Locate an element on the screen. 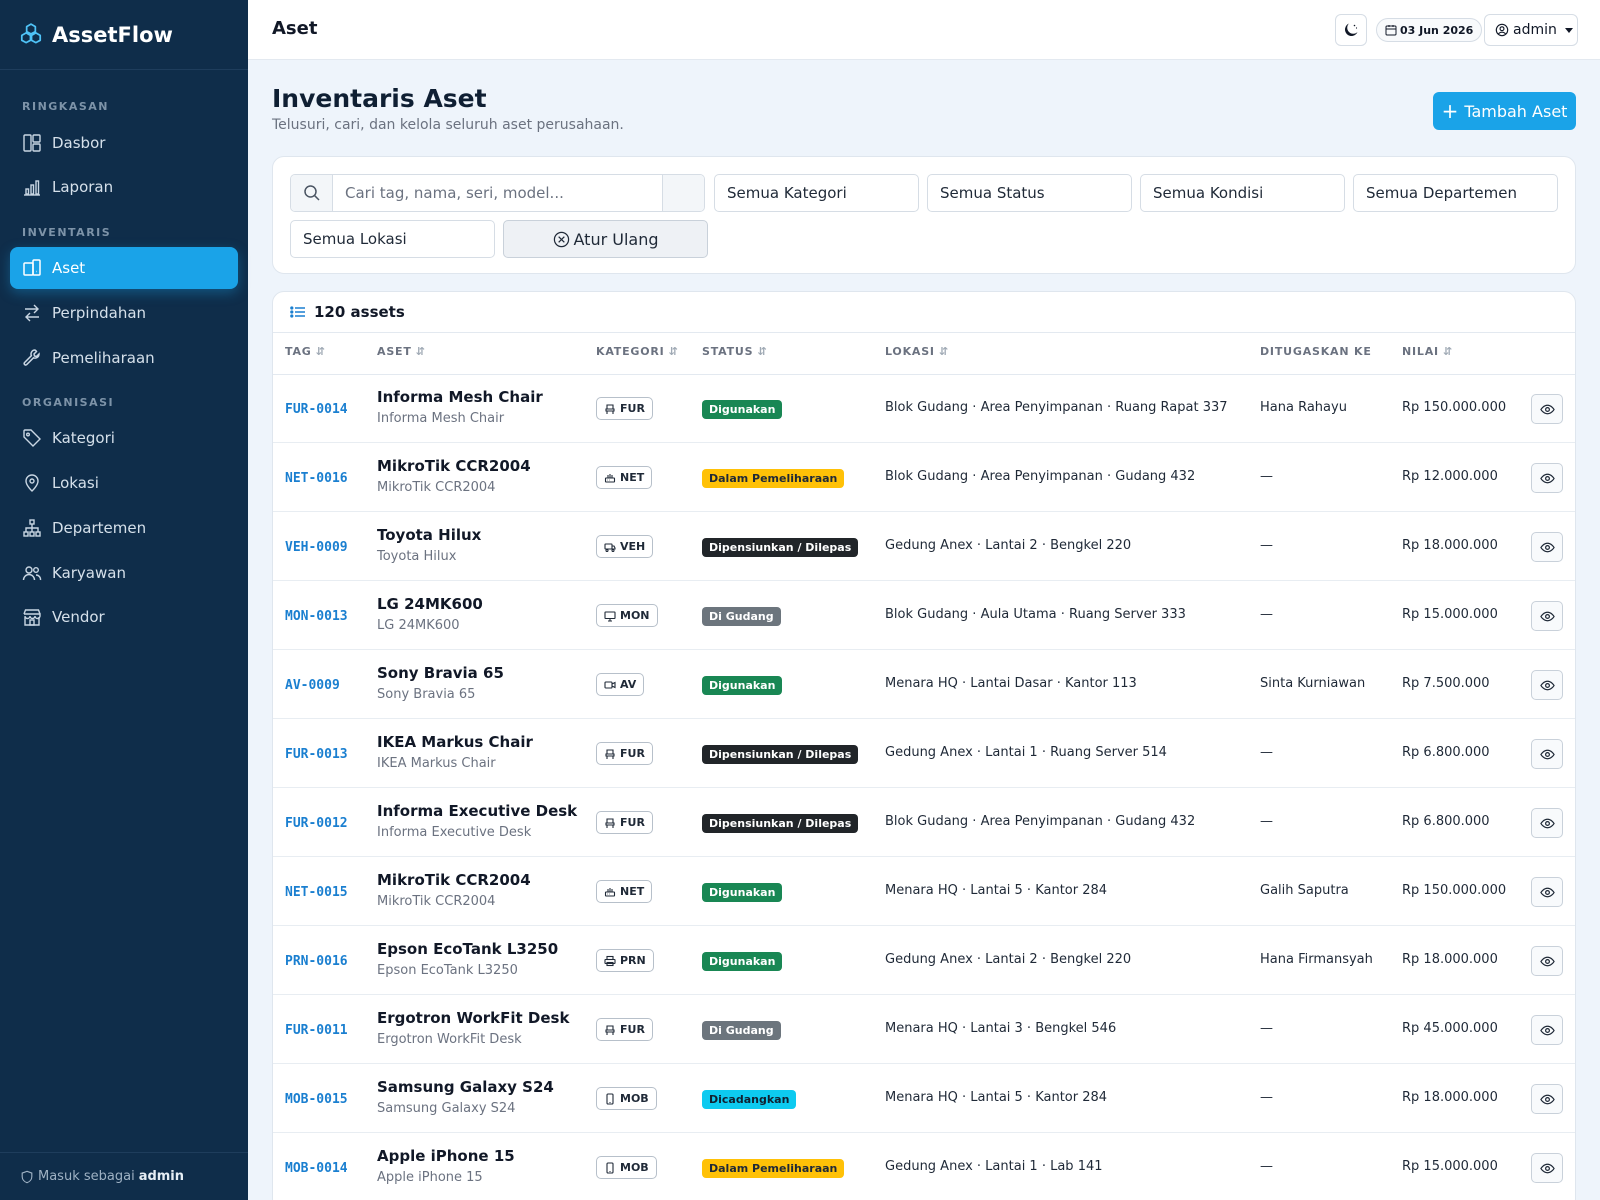 This screenshot has height=1200, width=1600. asset-name: Ergotron WorkFit Desk is located at coordinates (473, 1018).